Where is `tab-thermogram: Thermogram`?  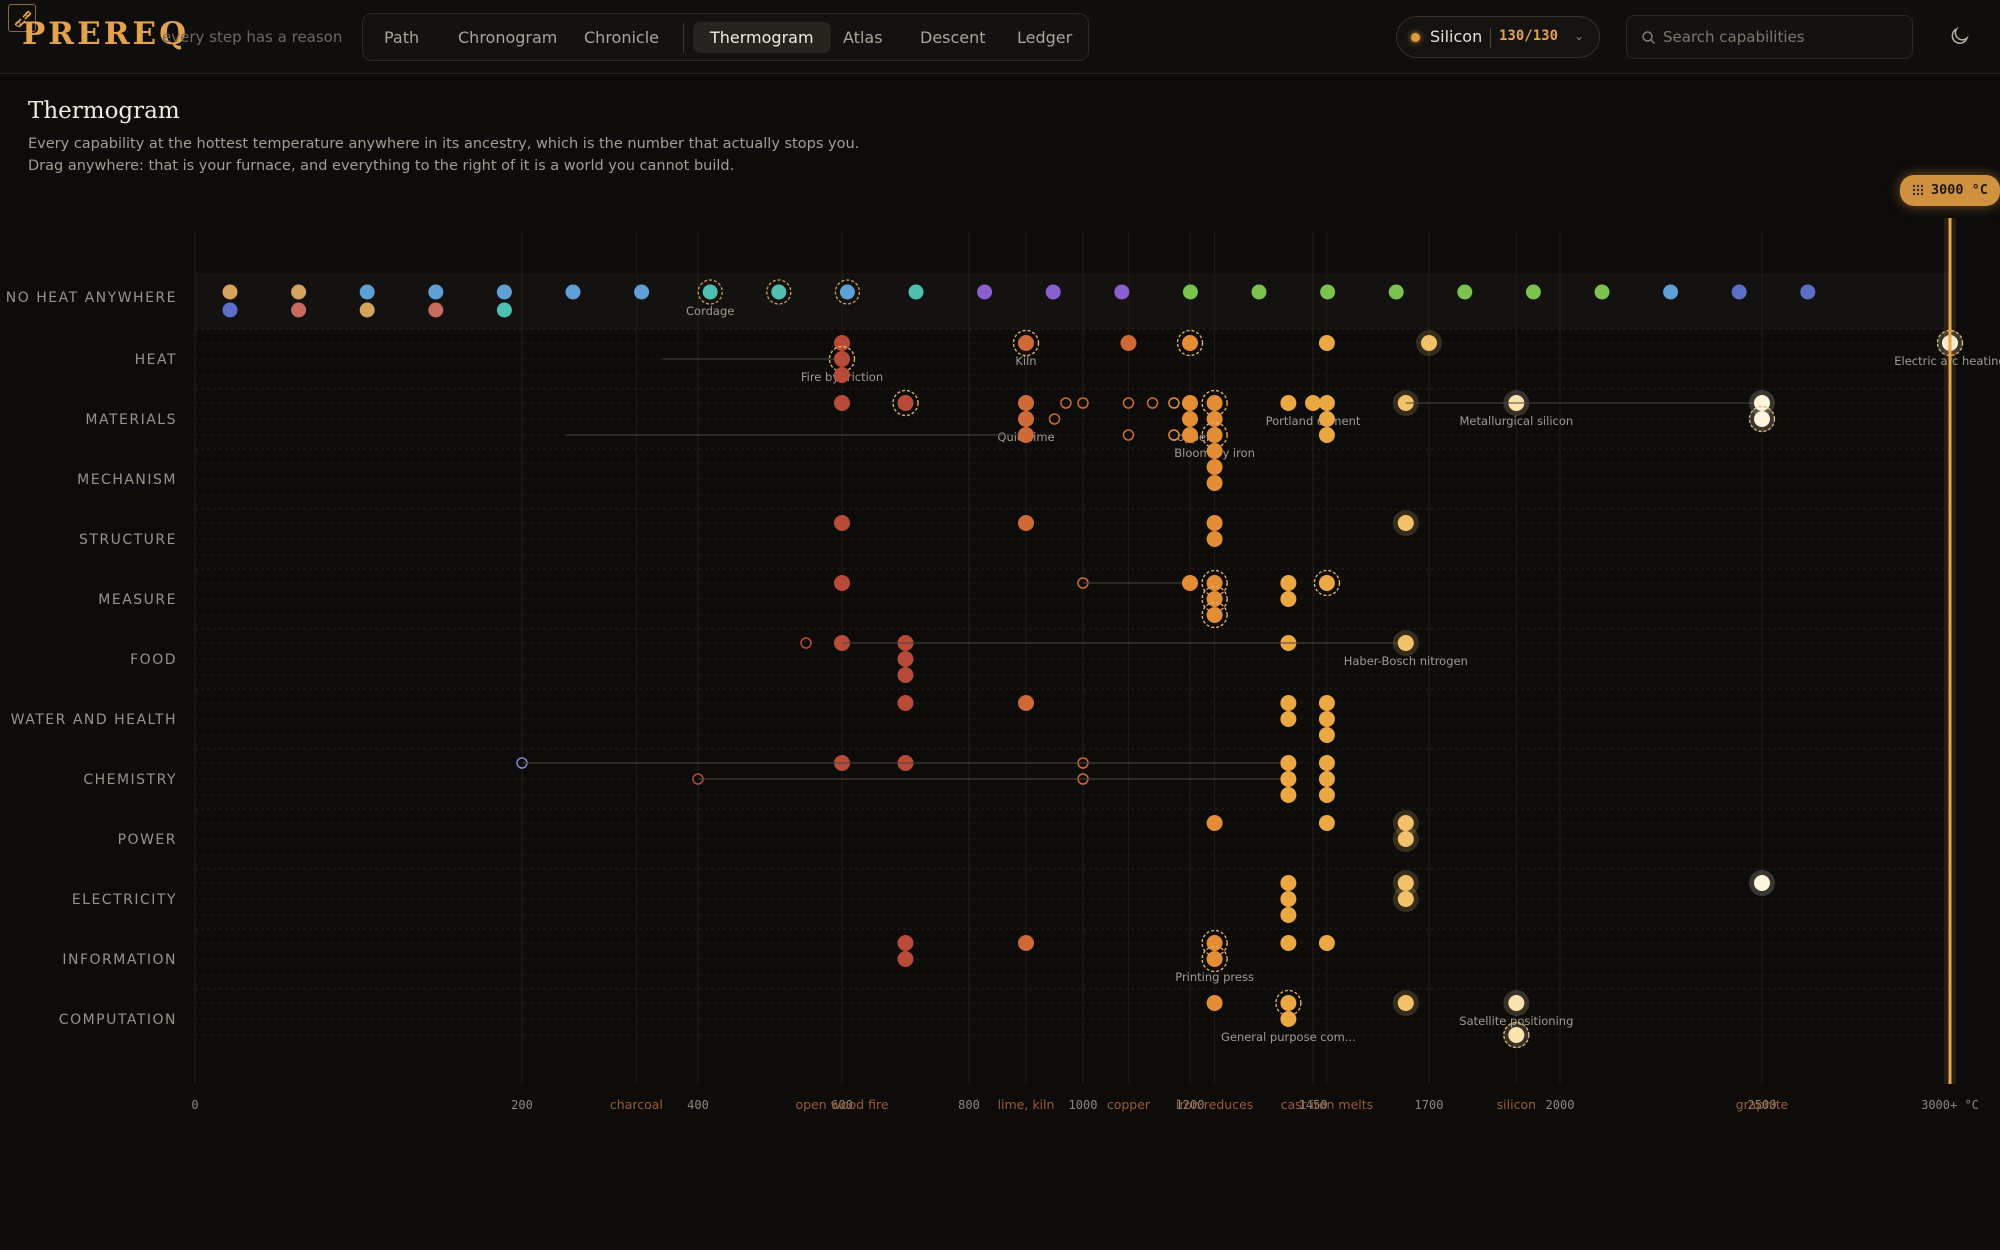
tab-thermogram: Thermogram is located at coordinates (762, 37).